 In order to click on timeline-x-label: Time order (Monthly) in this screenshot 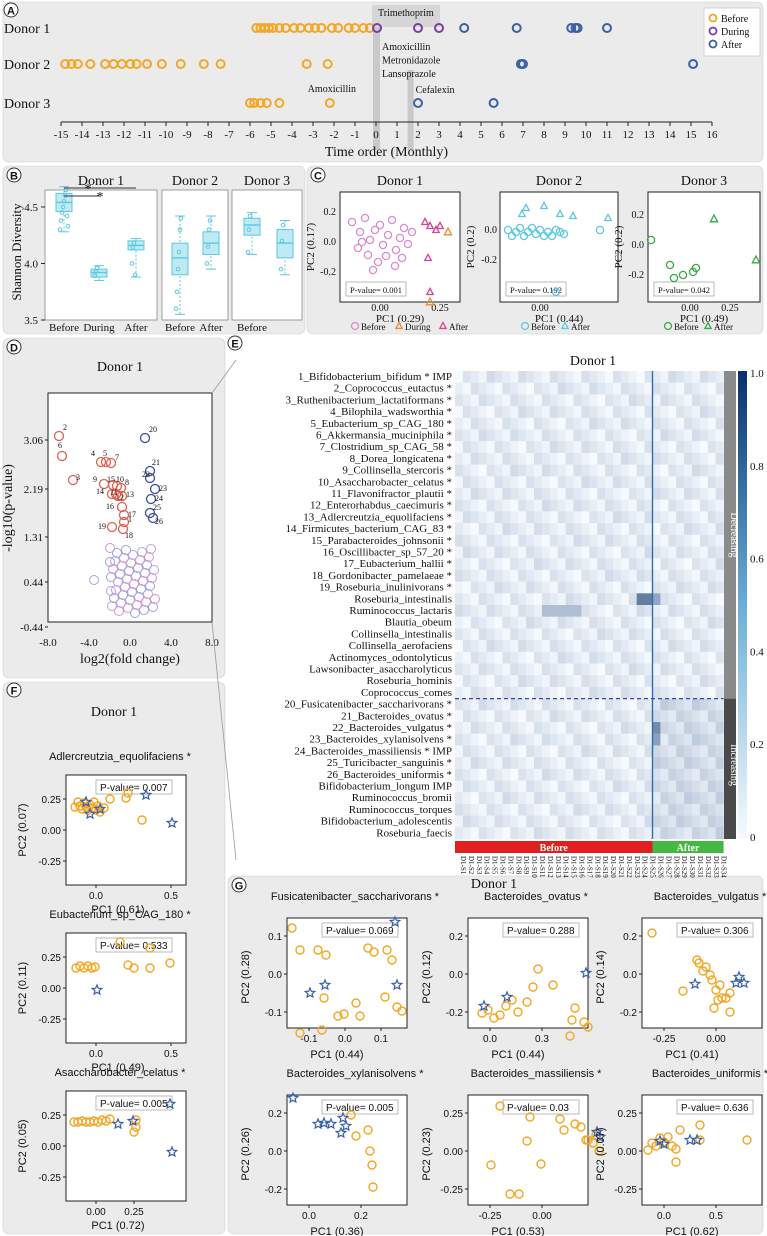, I will do `click(386, 152)`.